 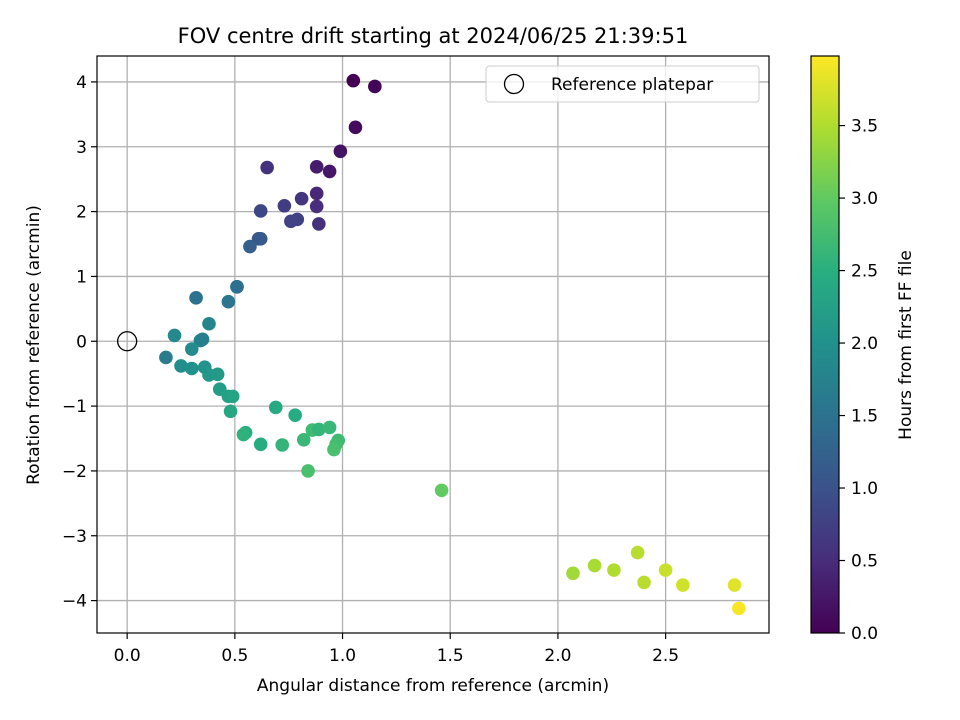 I want to click on reference-platepar-marker, so click(x=127, y=341).